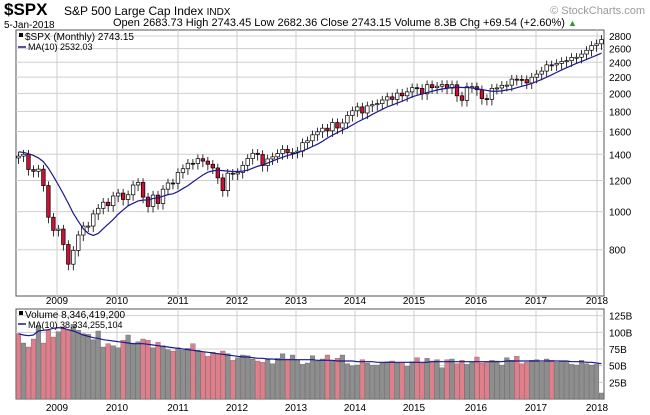 The image size is (650, 415). I want to click on volume-x-tick-label: 2016, so click(476, 408).